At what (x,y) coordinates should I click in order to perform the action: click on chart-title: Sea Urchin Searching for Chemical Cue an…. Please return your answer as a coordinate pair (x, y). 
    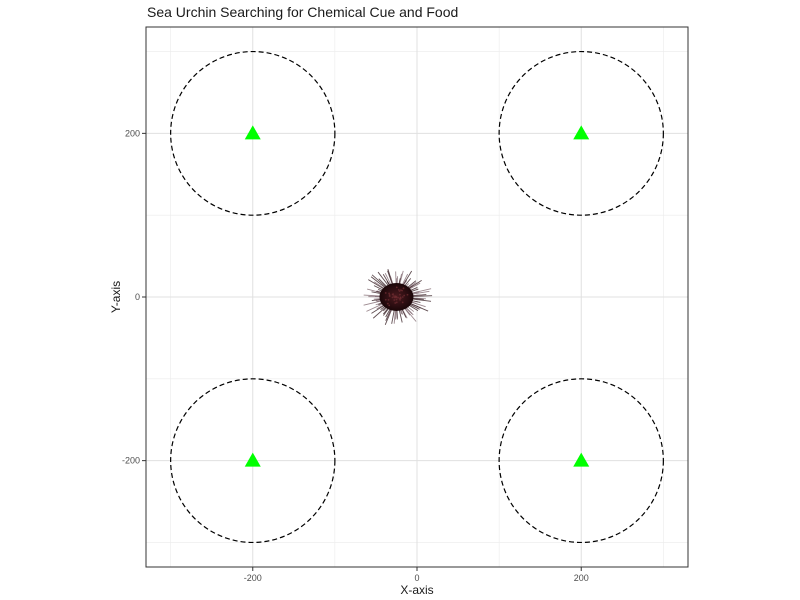
    Looking at the image, I should click on (303, 12).